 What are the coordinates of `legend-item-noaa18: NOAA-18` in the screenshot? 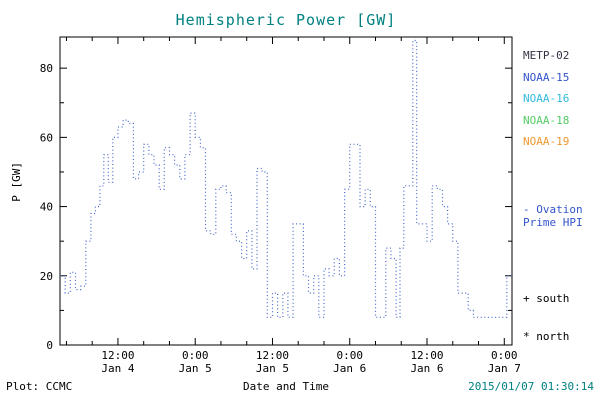 It's located at (546, 120).